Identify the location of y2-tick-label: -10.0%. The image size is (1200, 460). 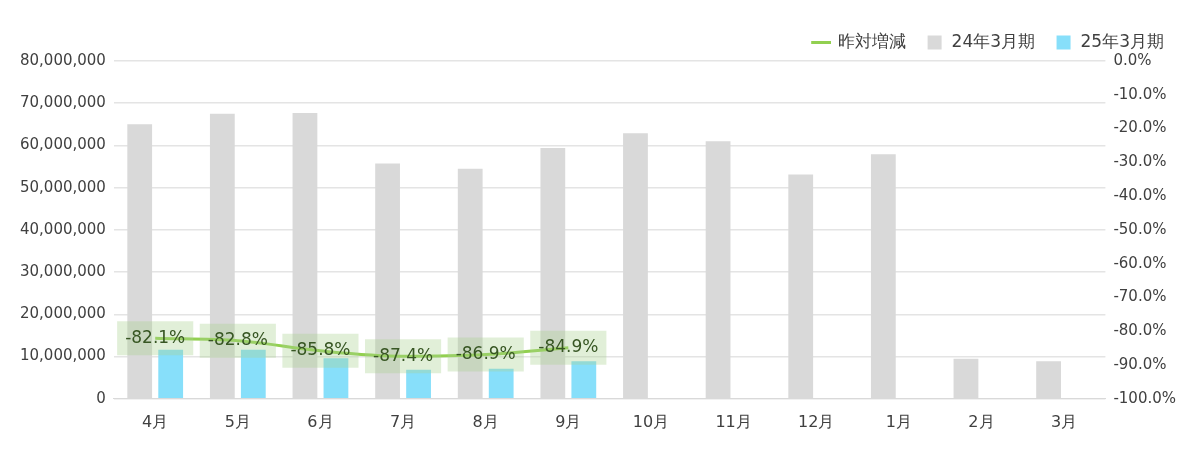
(1140, 93).